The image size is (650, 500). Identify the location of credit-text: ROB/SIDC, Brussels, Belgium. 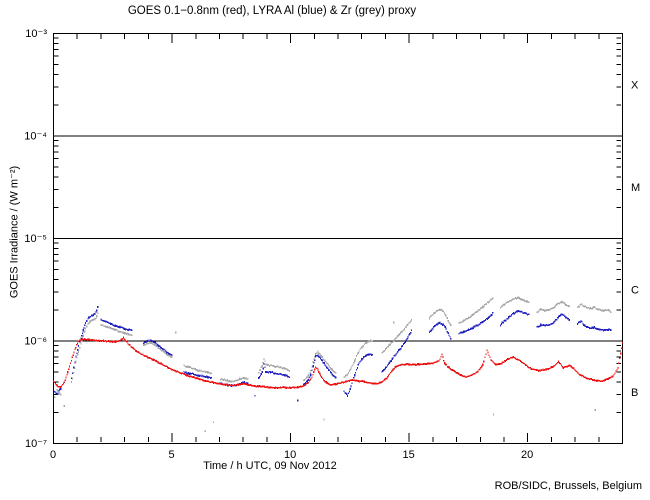
(568, 486).